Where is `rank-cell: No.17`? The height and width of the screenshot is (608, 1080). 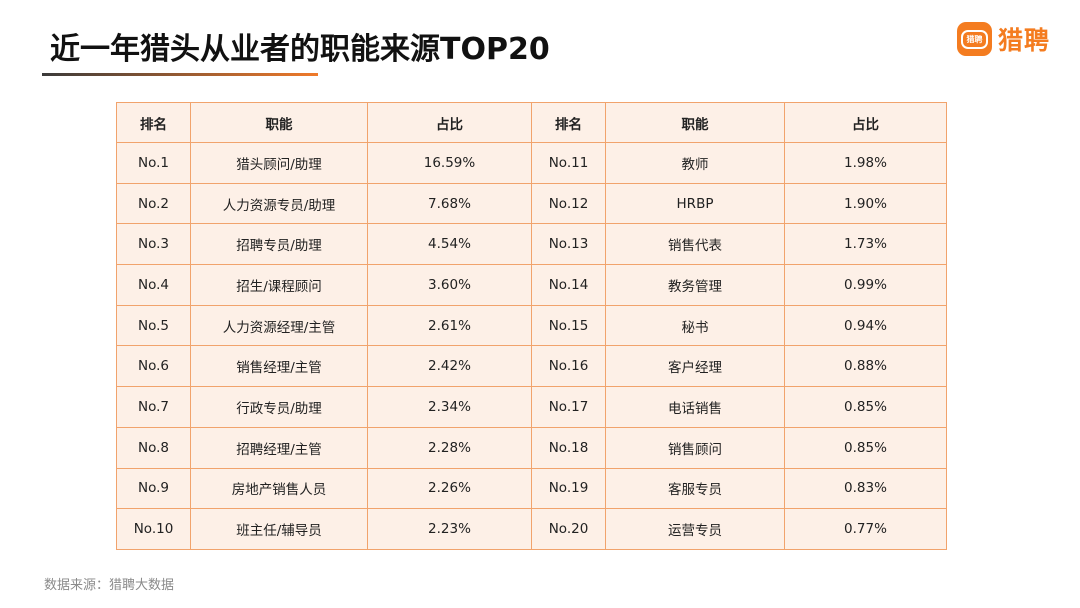 rank-cell: No.17 is located at coordinates (568, 407).